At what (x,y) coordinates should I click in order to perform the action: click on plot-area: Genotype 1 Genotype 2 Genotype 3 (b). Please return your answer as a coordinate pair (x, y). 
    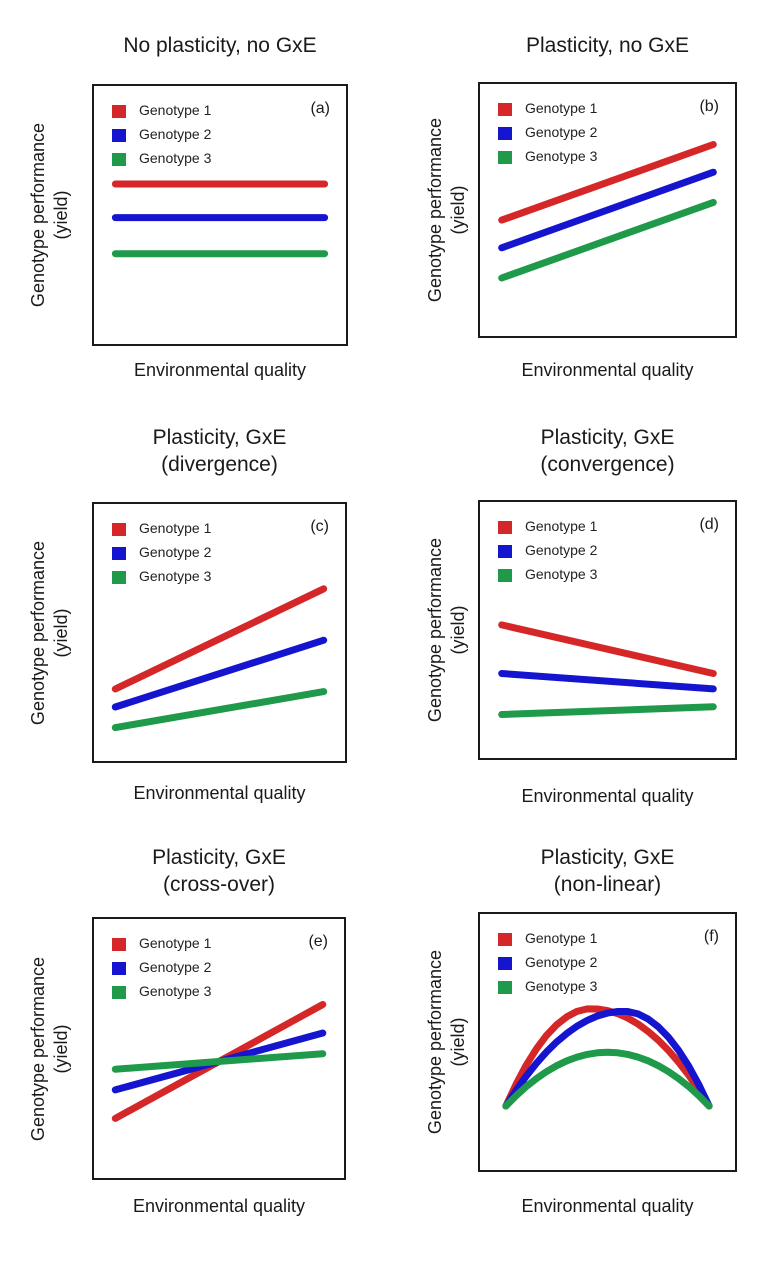
    Looking at the image, I should click on (607, 210).